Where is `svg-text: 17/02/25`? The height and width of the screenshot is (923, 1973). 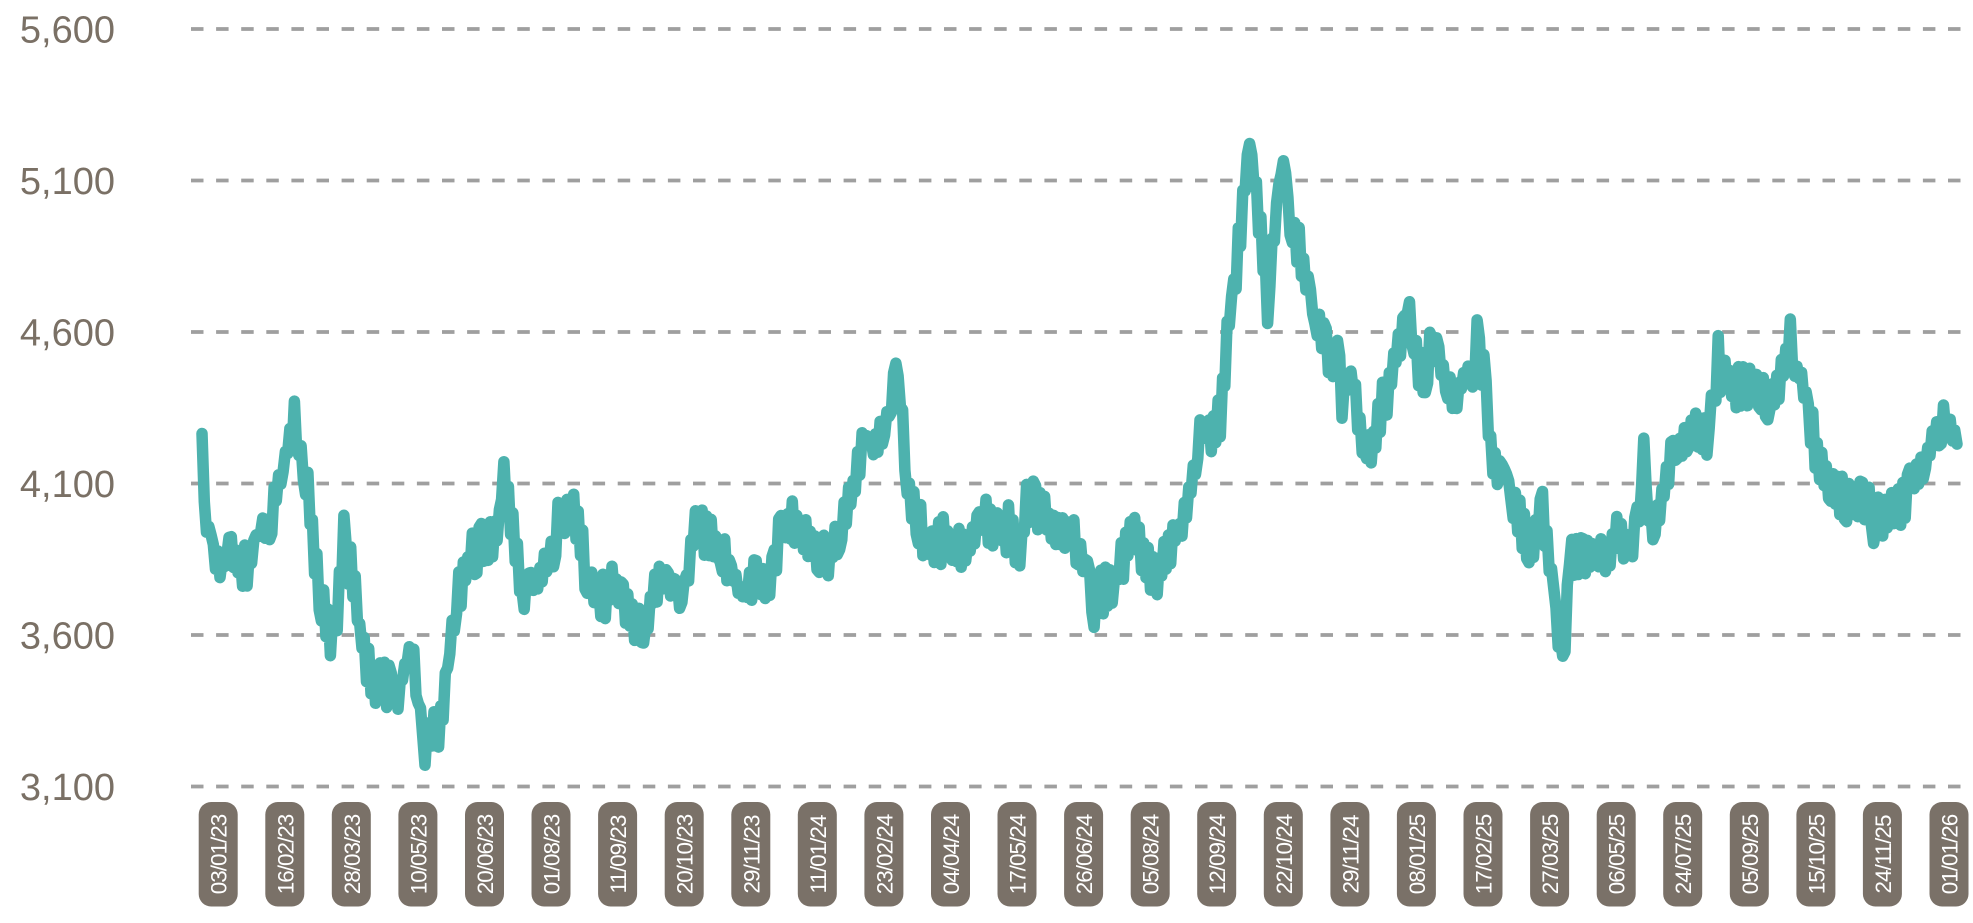
svg-text: 17/02/25 is located at coordinates (1484, 854).